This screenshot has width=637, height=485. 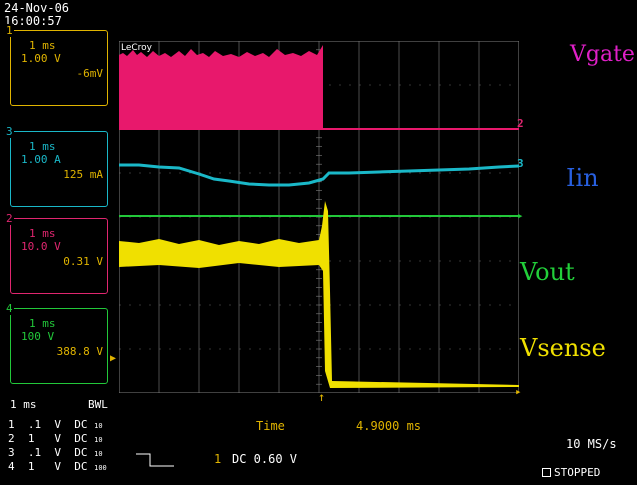 I want to click on signal-label-vout: Vout, so click(x=547, y=272).